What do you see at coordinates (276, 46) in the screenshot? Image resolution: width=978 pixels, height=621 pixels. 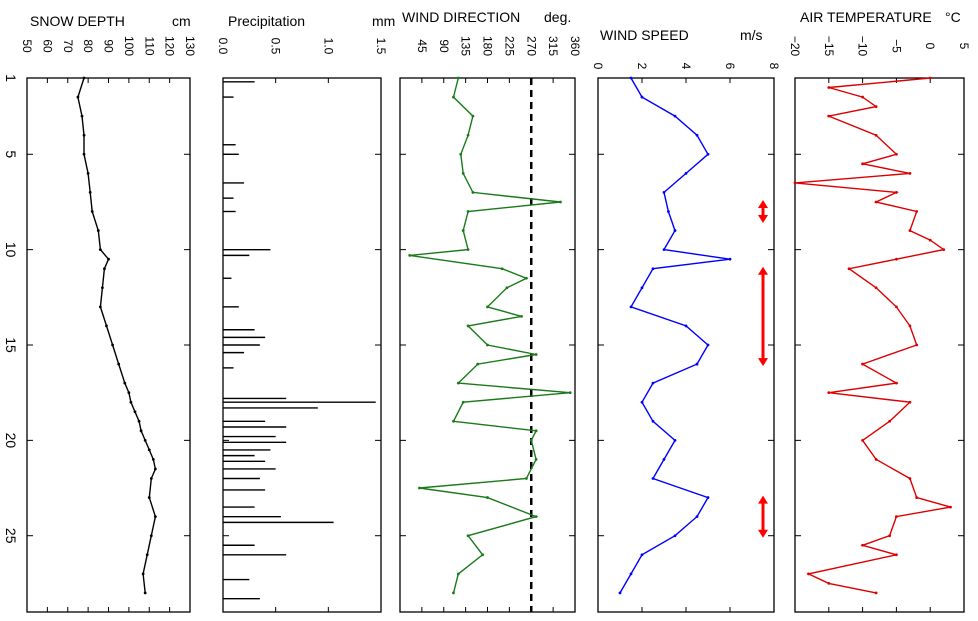 I see `x-tick-label: 0.5` at bounding box center [276, 46].